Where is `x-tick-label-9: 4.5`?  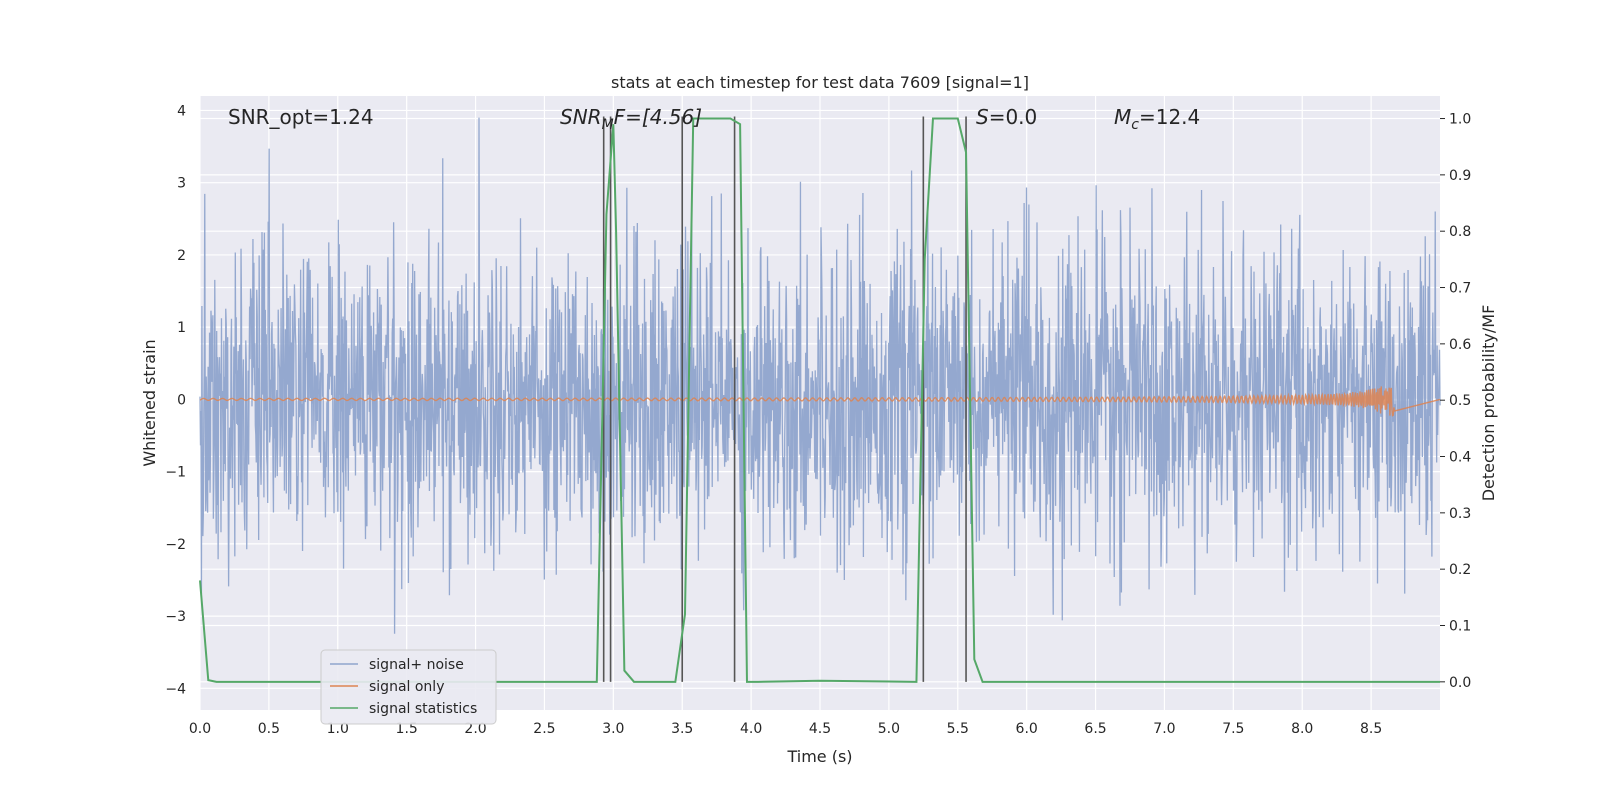 x-tick-label-9: 4.5 is located at coordinates (820, 729).